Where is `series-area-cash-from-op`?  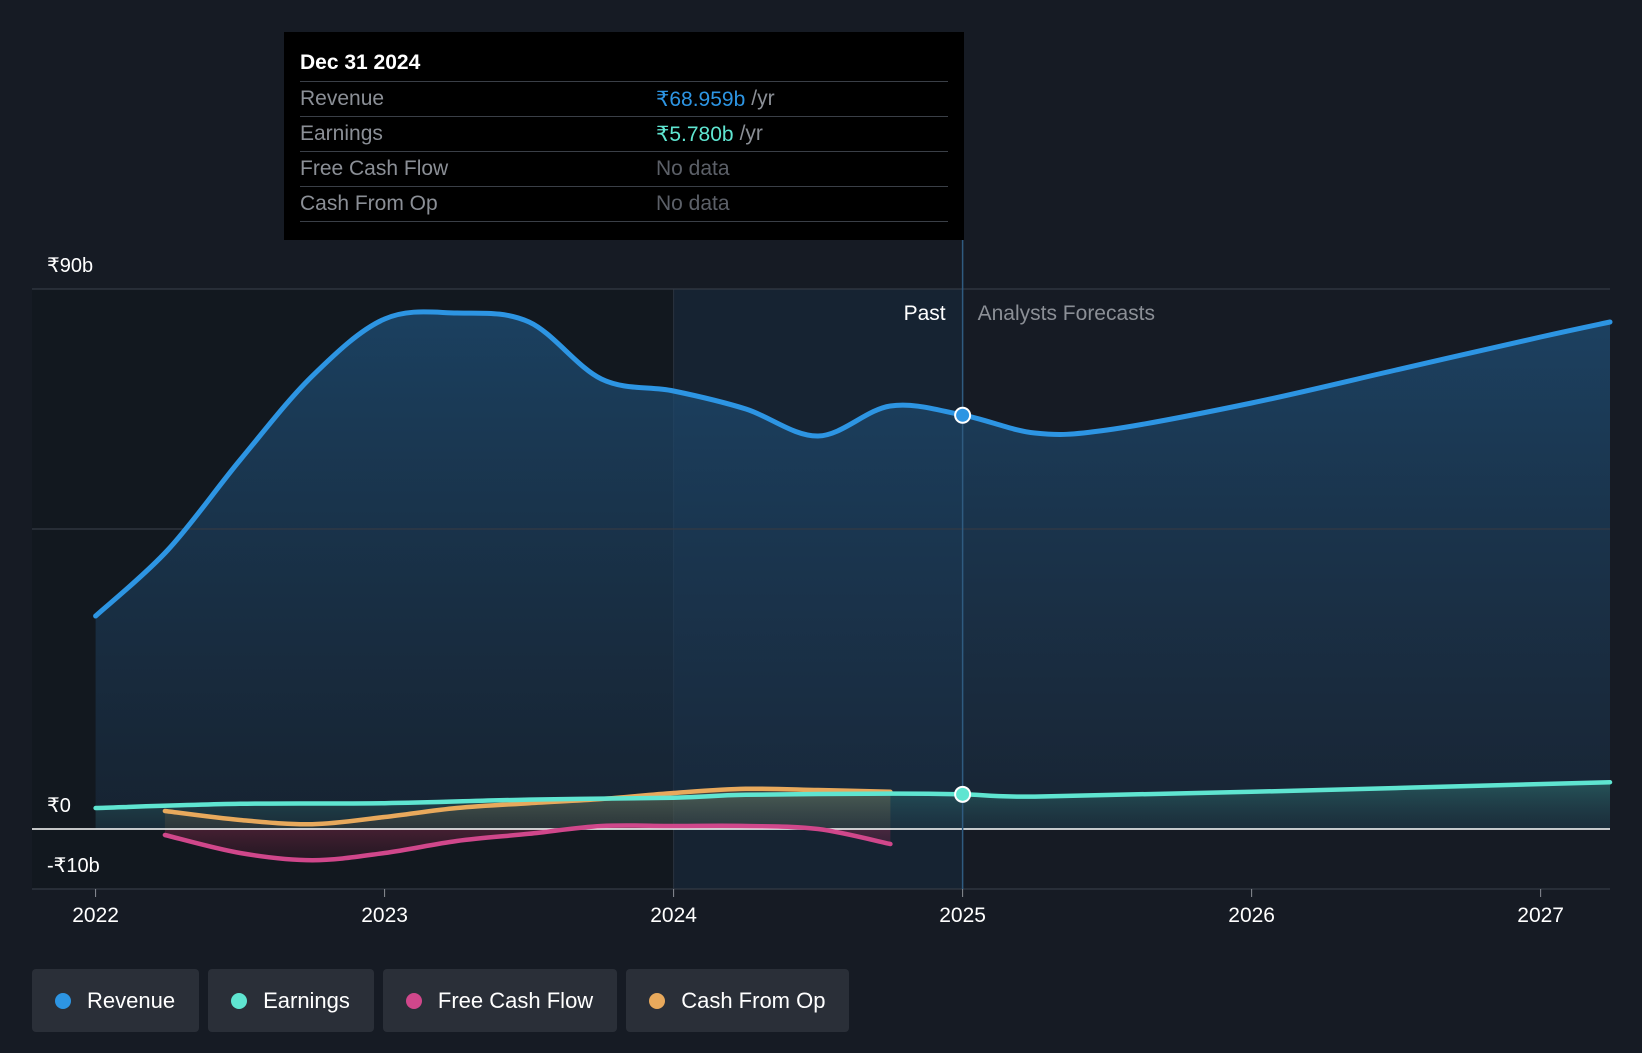 series-area-cash-from-op is located at coordinates (527, 808).